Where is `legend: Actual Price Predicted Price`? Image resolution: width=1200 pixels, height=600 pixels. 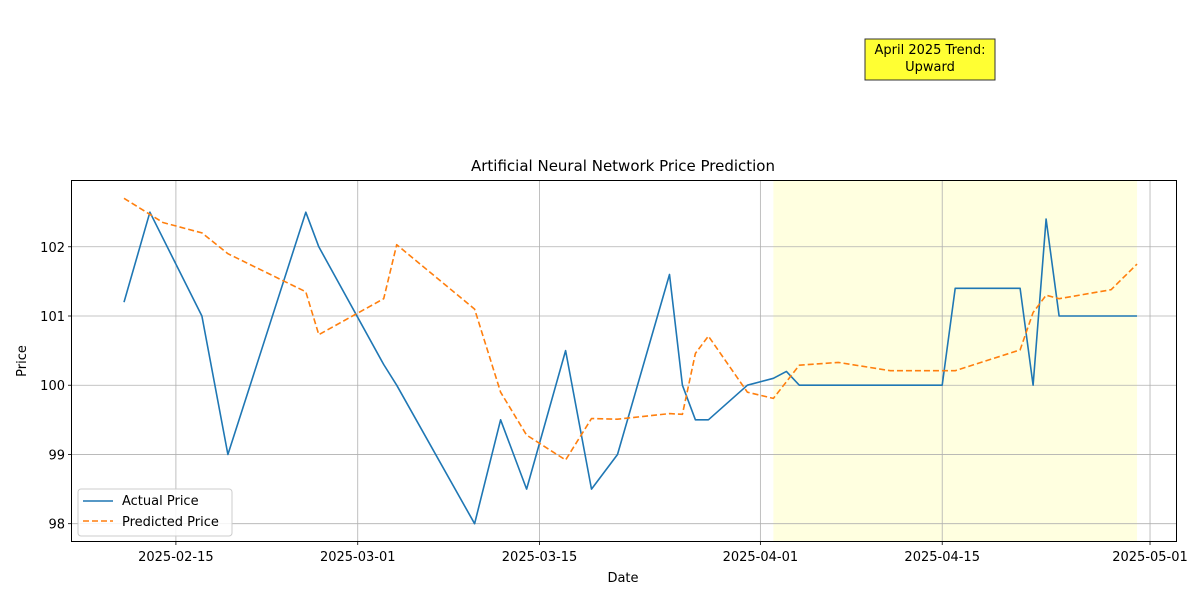
legend: Actual Price Predicted Price is located at coordinates (155, 512).